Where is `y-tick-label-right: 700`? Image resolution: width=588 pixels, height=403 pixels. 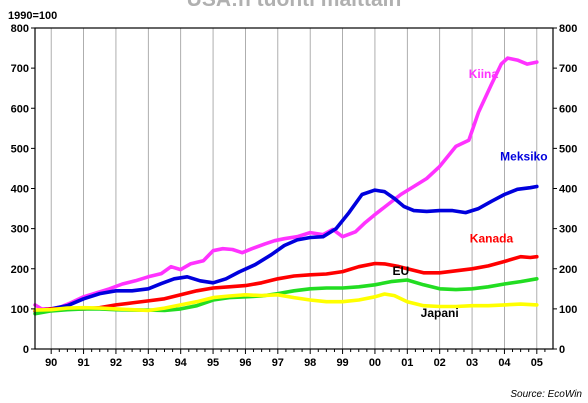
y-tick-label-right: 700 is located at coordinates (568, 69).